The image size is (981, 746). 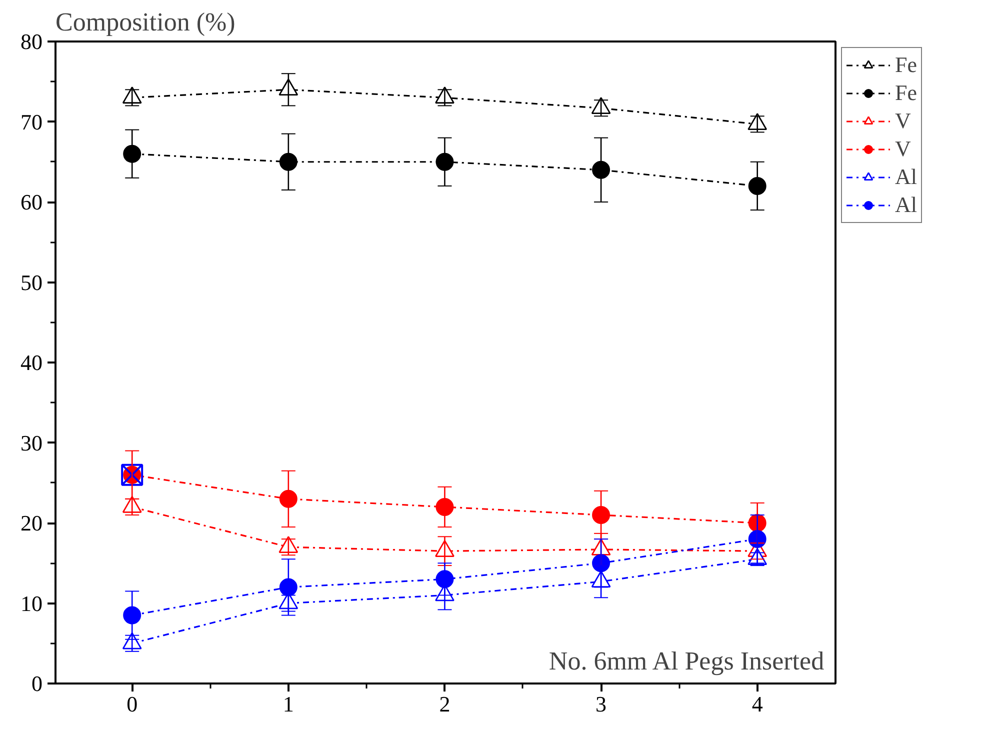 What do you see at coordinates (132, 704) in the screenshot?
I see `x-tick-label: 0` at bounding box center [132, 704].